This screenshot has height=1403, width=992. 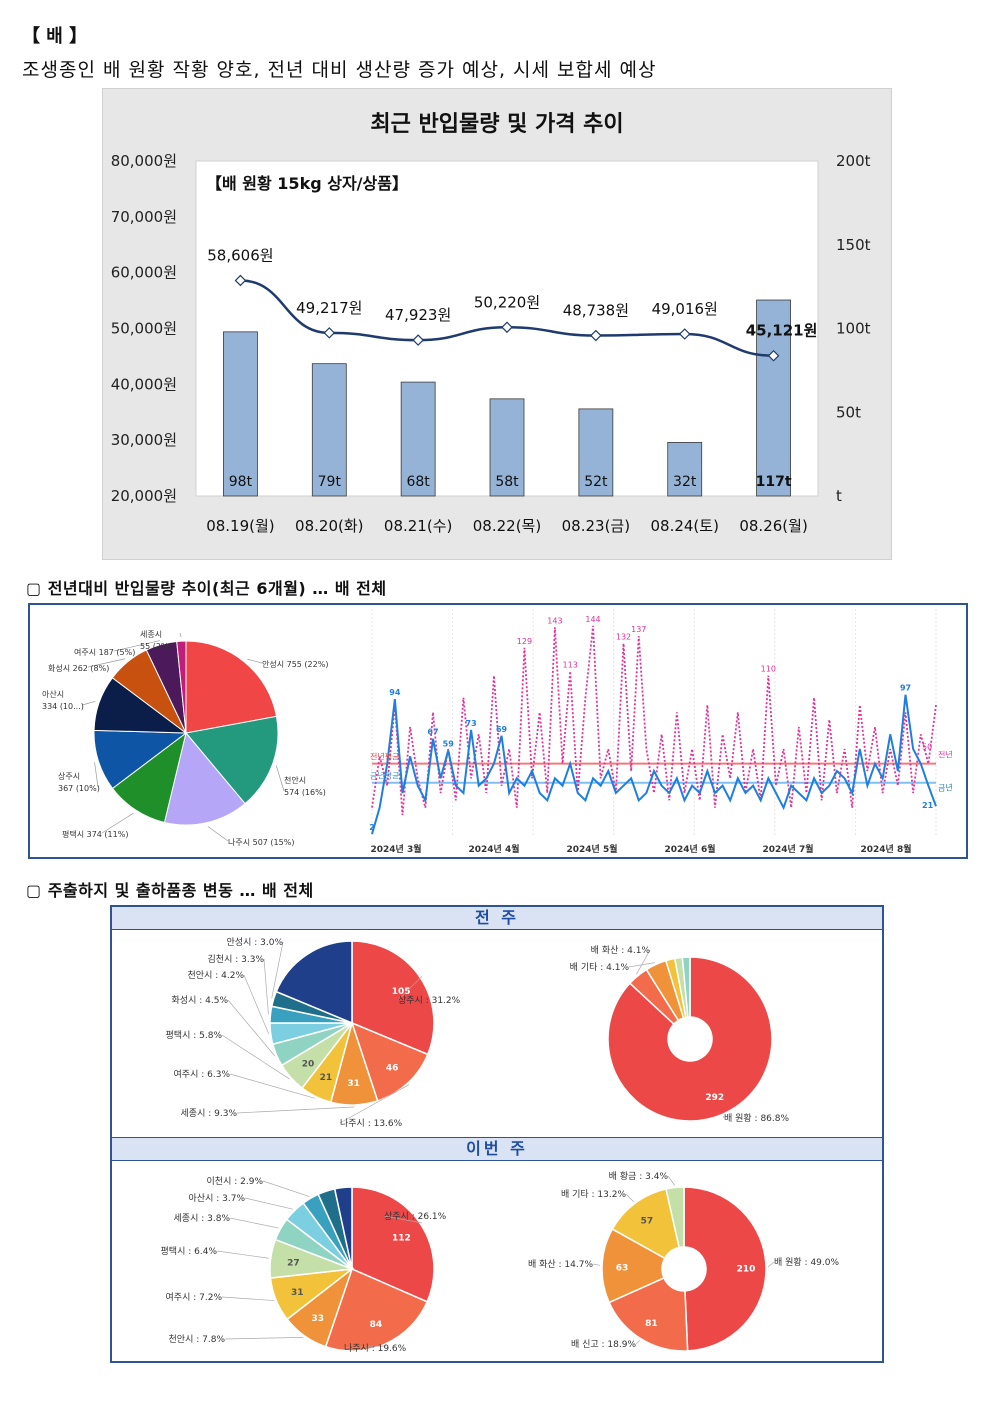 What do you see at coordinates (308, 1064) in the screenshot?
I see `slice-value: 20` at bounding box center [308, 1064].